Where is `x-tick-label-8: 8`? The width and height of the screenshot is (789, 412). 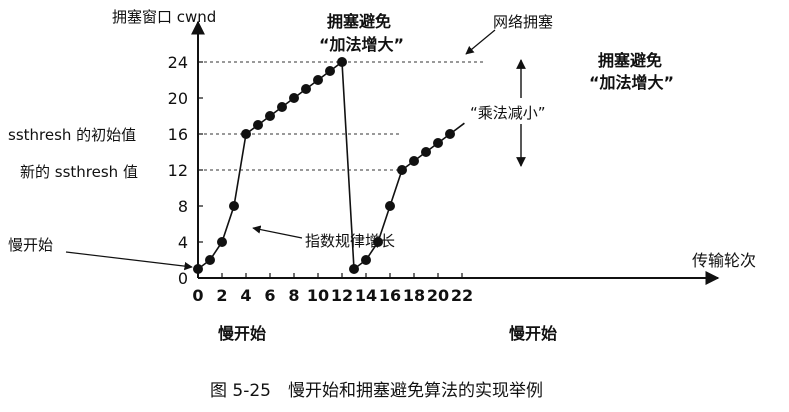 x-tick-label-8: 8 is located at coordinates (293, 295).